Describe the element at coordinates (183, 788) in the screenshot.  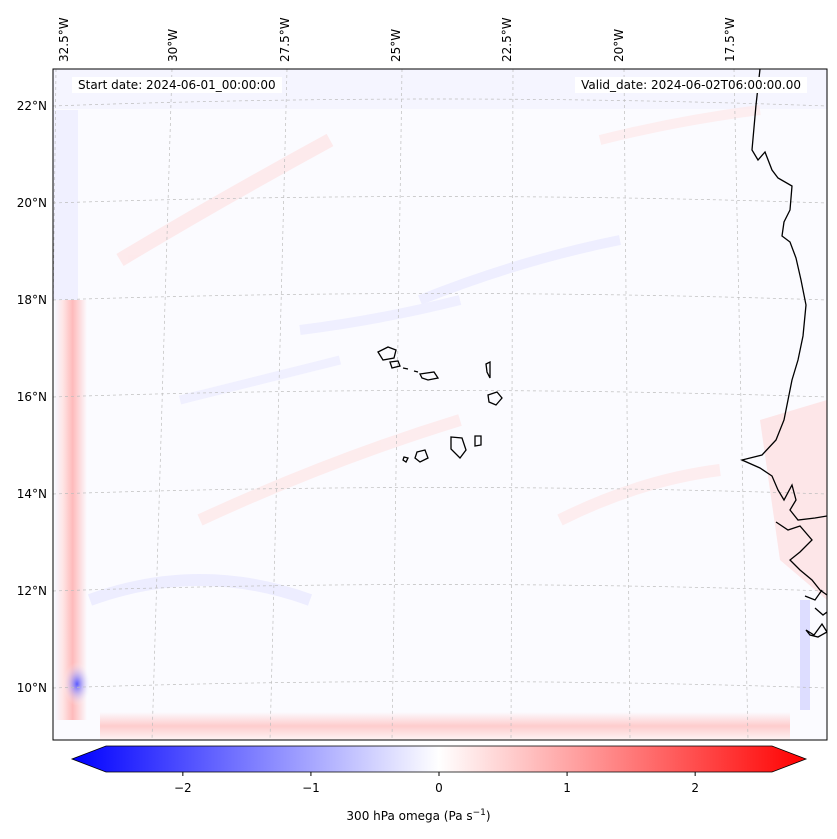
I see `colorbar-tick-label: −2` at that location.